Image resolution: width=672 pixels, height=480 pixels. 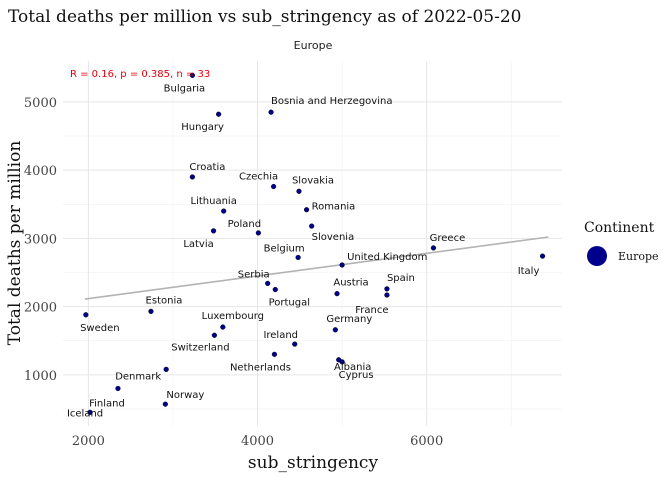 I want to click on facet-label: Europe, so click(x=313, y=45).